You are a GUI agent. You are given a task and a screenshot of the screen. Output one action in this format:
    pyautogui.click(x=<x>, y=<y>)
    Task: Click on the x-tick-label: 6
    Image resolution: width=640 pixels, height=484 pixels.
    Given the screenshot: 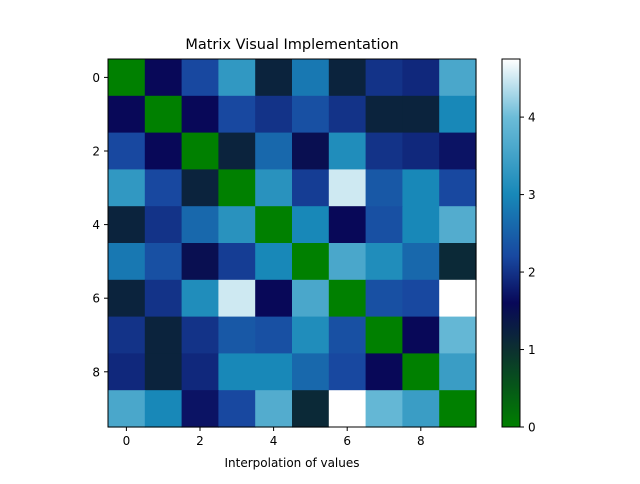 What is the action you would take?
    pyautogui.click(x=347, y=441)
    